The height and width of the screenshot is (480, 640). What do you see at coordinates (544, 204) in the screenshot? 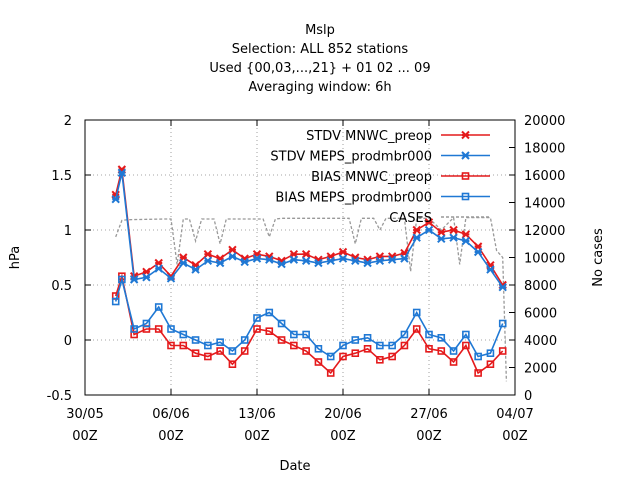
I see `y2-tick-label: 14000` at bounding box center [544, 204].